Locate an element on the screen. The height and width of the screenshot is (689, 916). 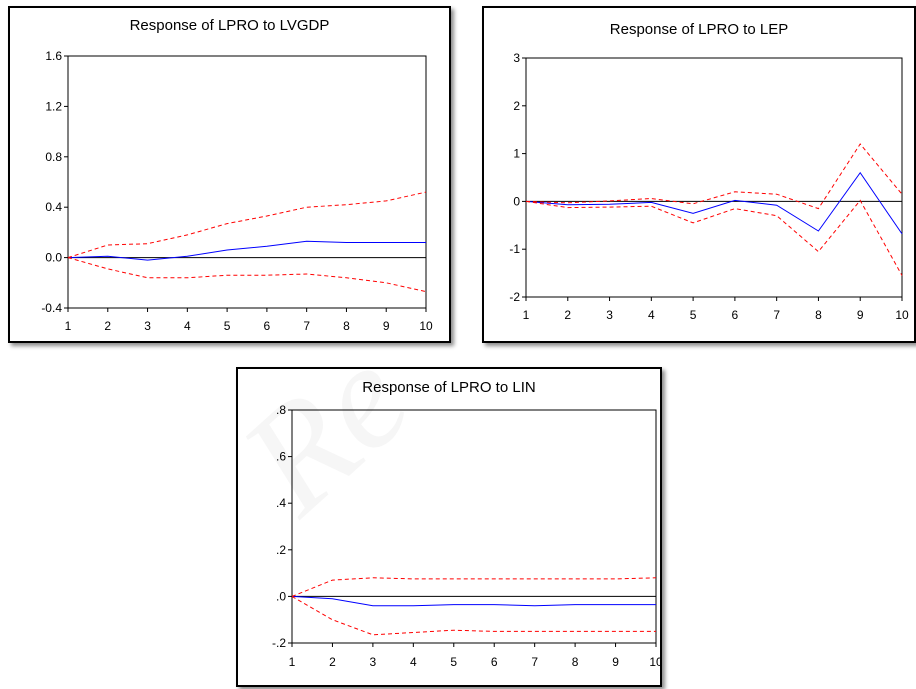
y-tick-label: .6 is located at coordinates (281, 457).